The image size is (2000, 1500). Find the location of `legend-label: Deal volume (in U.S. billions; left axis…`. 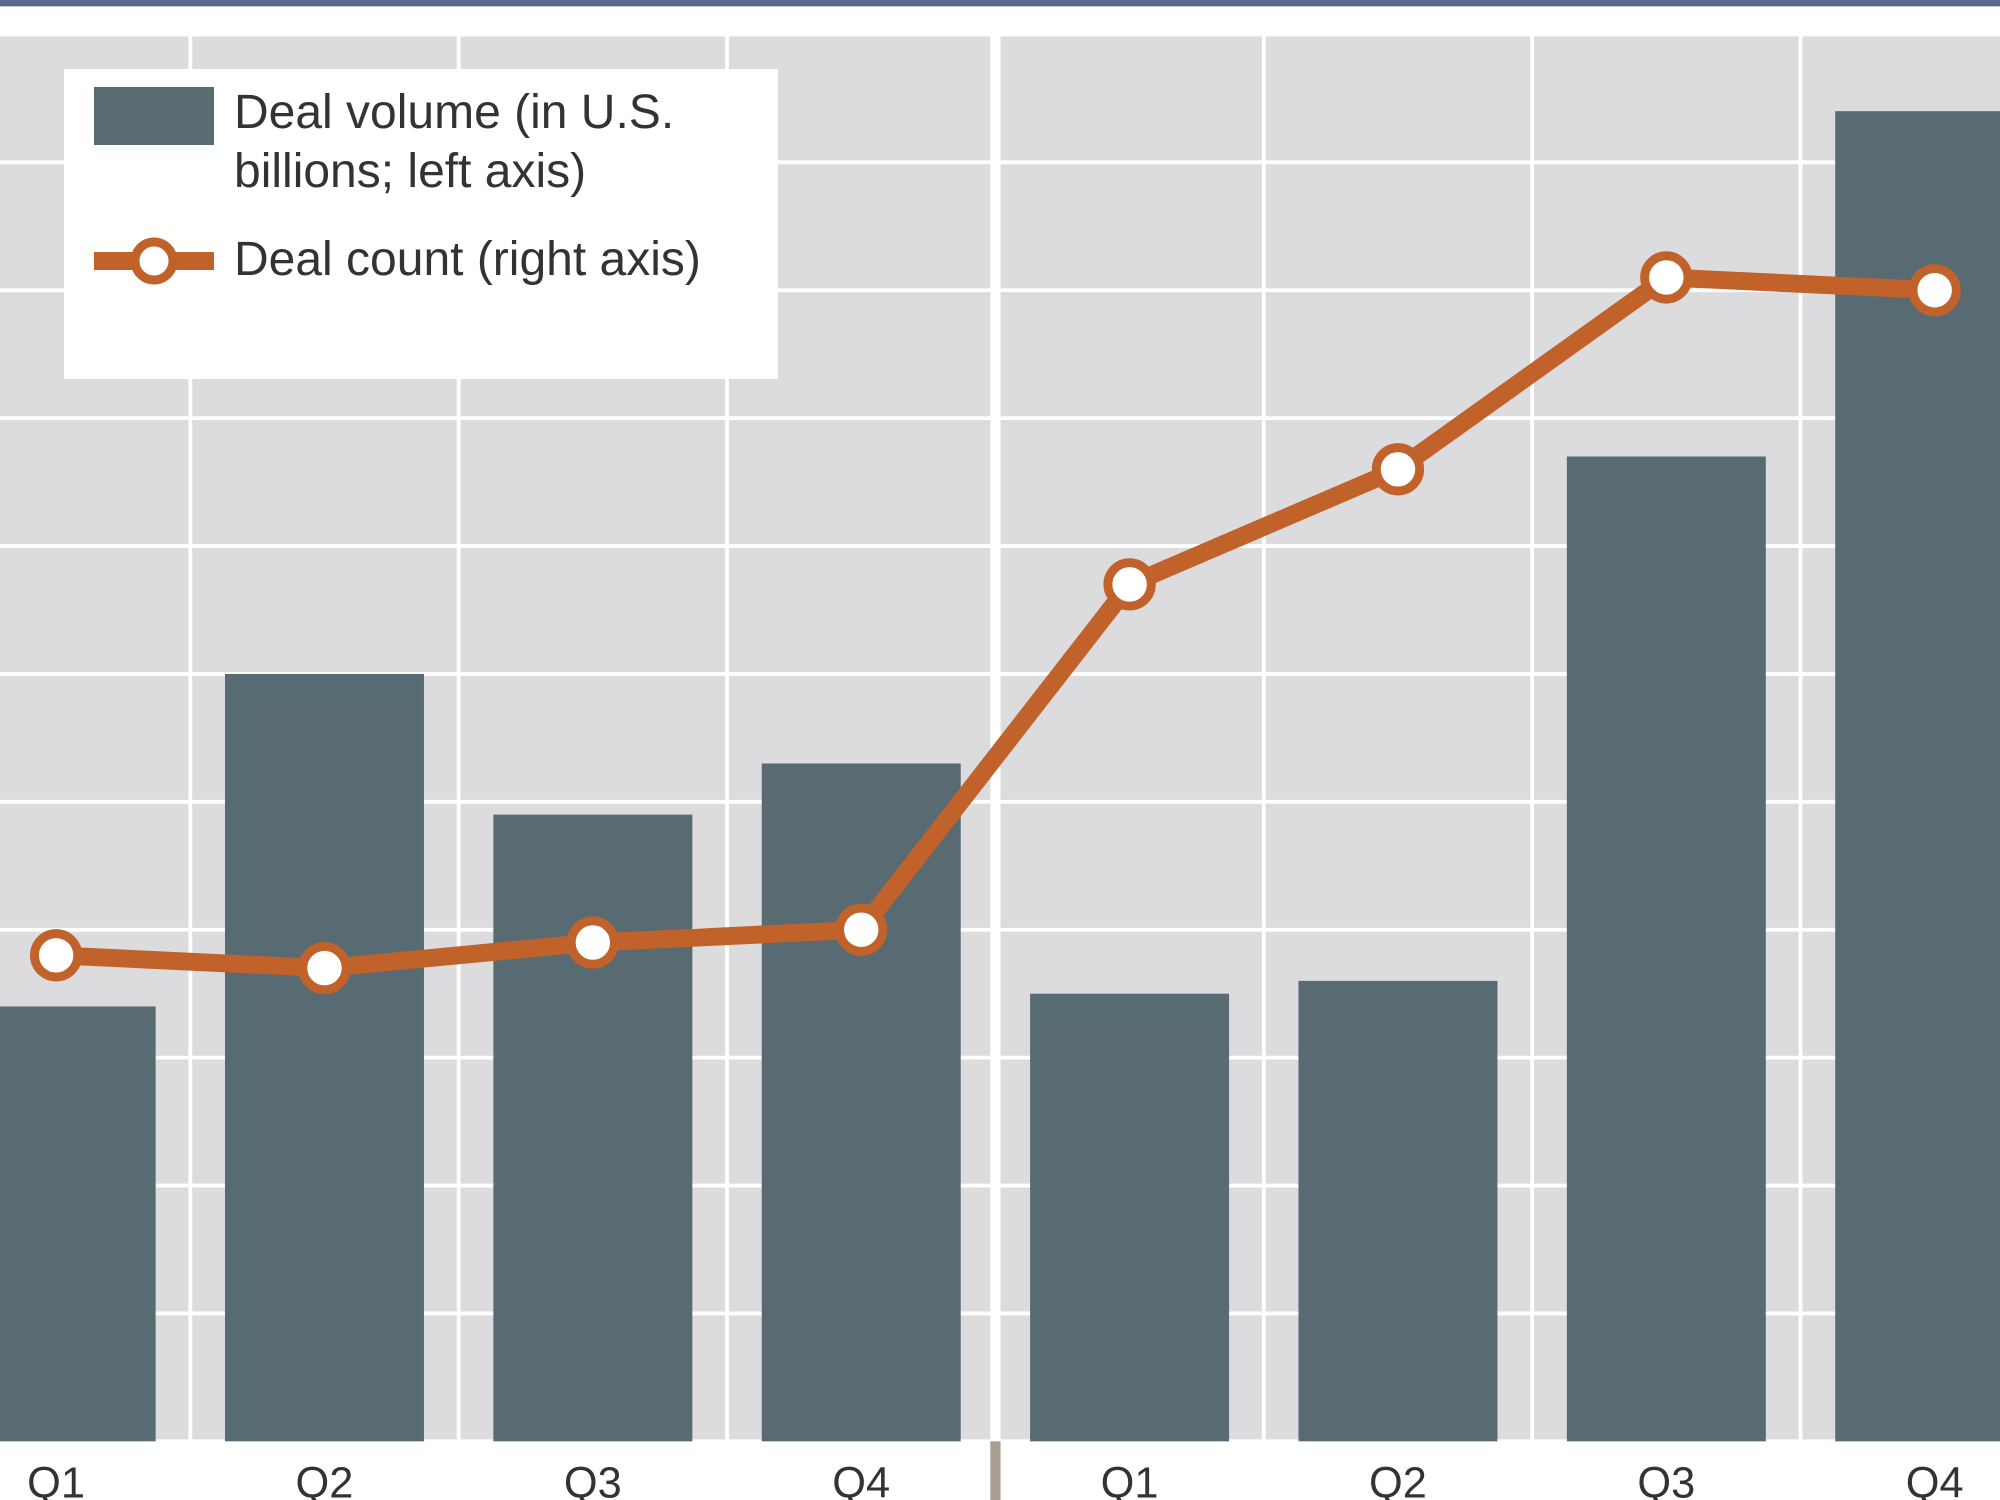

legend-label: Deal volume (in U.S. billions; left axis… is located at coordinates (454, 142).